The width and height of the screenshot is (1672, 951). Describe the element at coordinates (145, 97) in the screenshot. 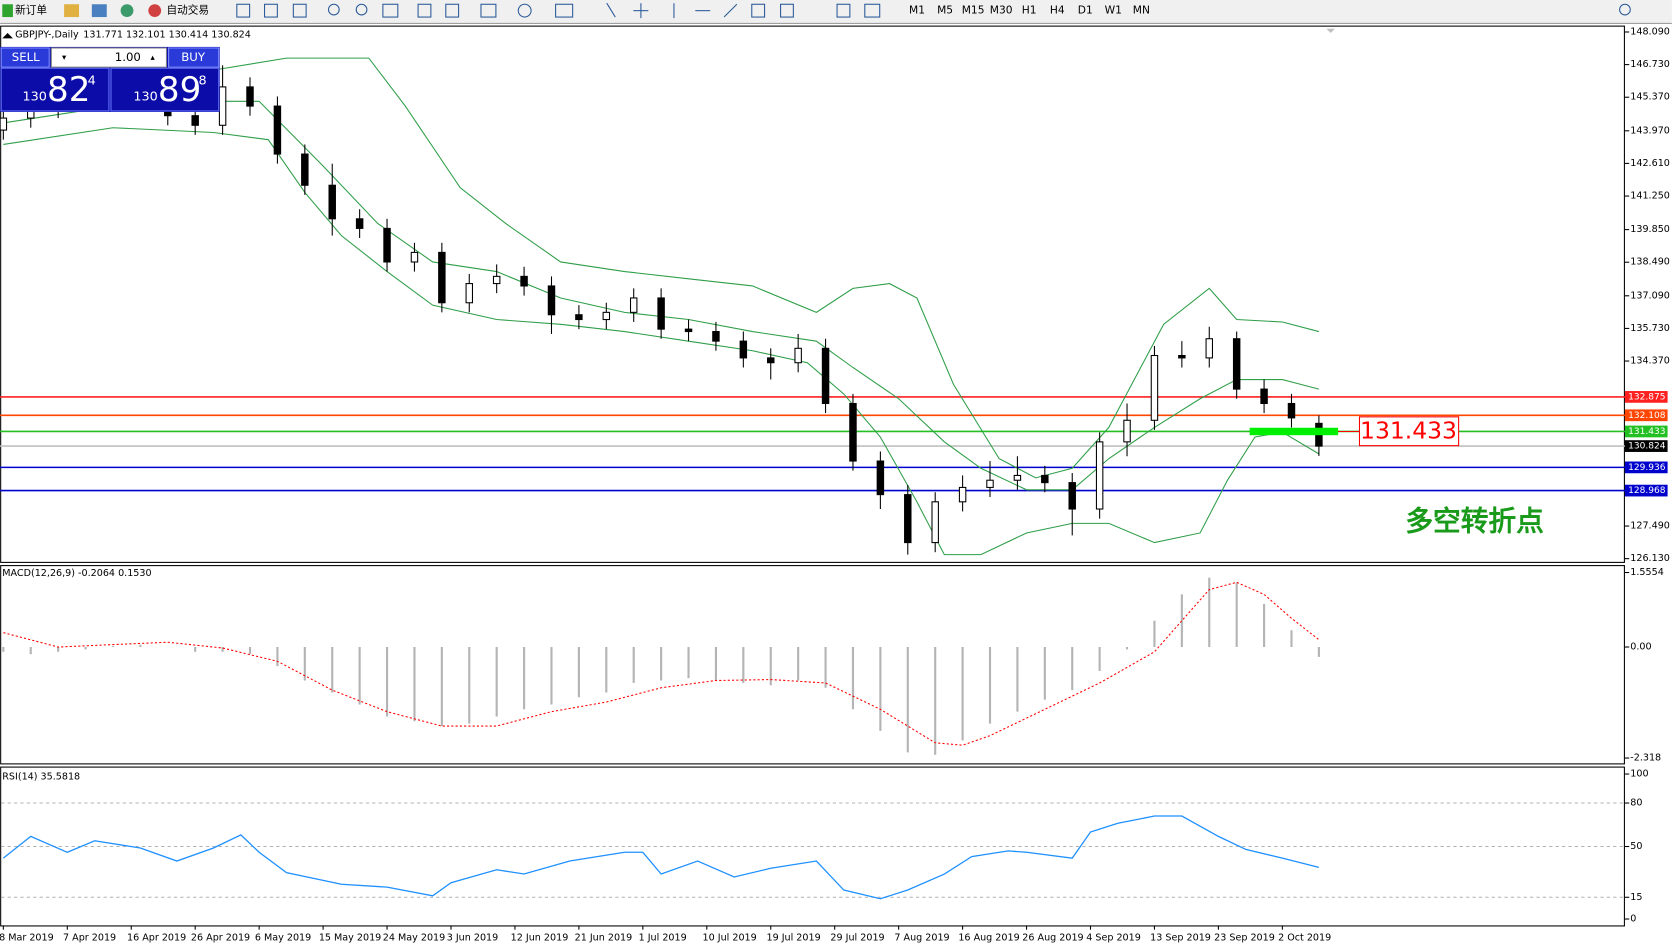

I see `ask-big: 130` at that location.